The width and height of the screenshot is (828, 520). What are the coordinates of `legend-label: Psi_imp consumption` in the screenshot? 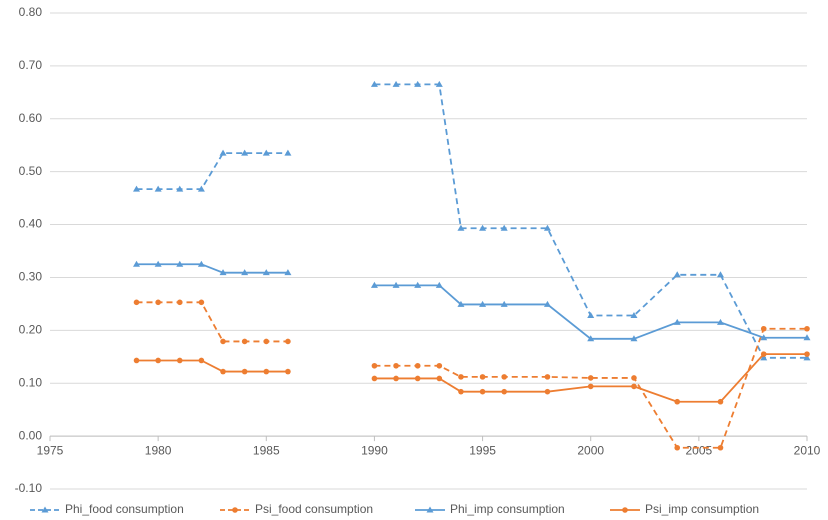 It's located at (702, 509).